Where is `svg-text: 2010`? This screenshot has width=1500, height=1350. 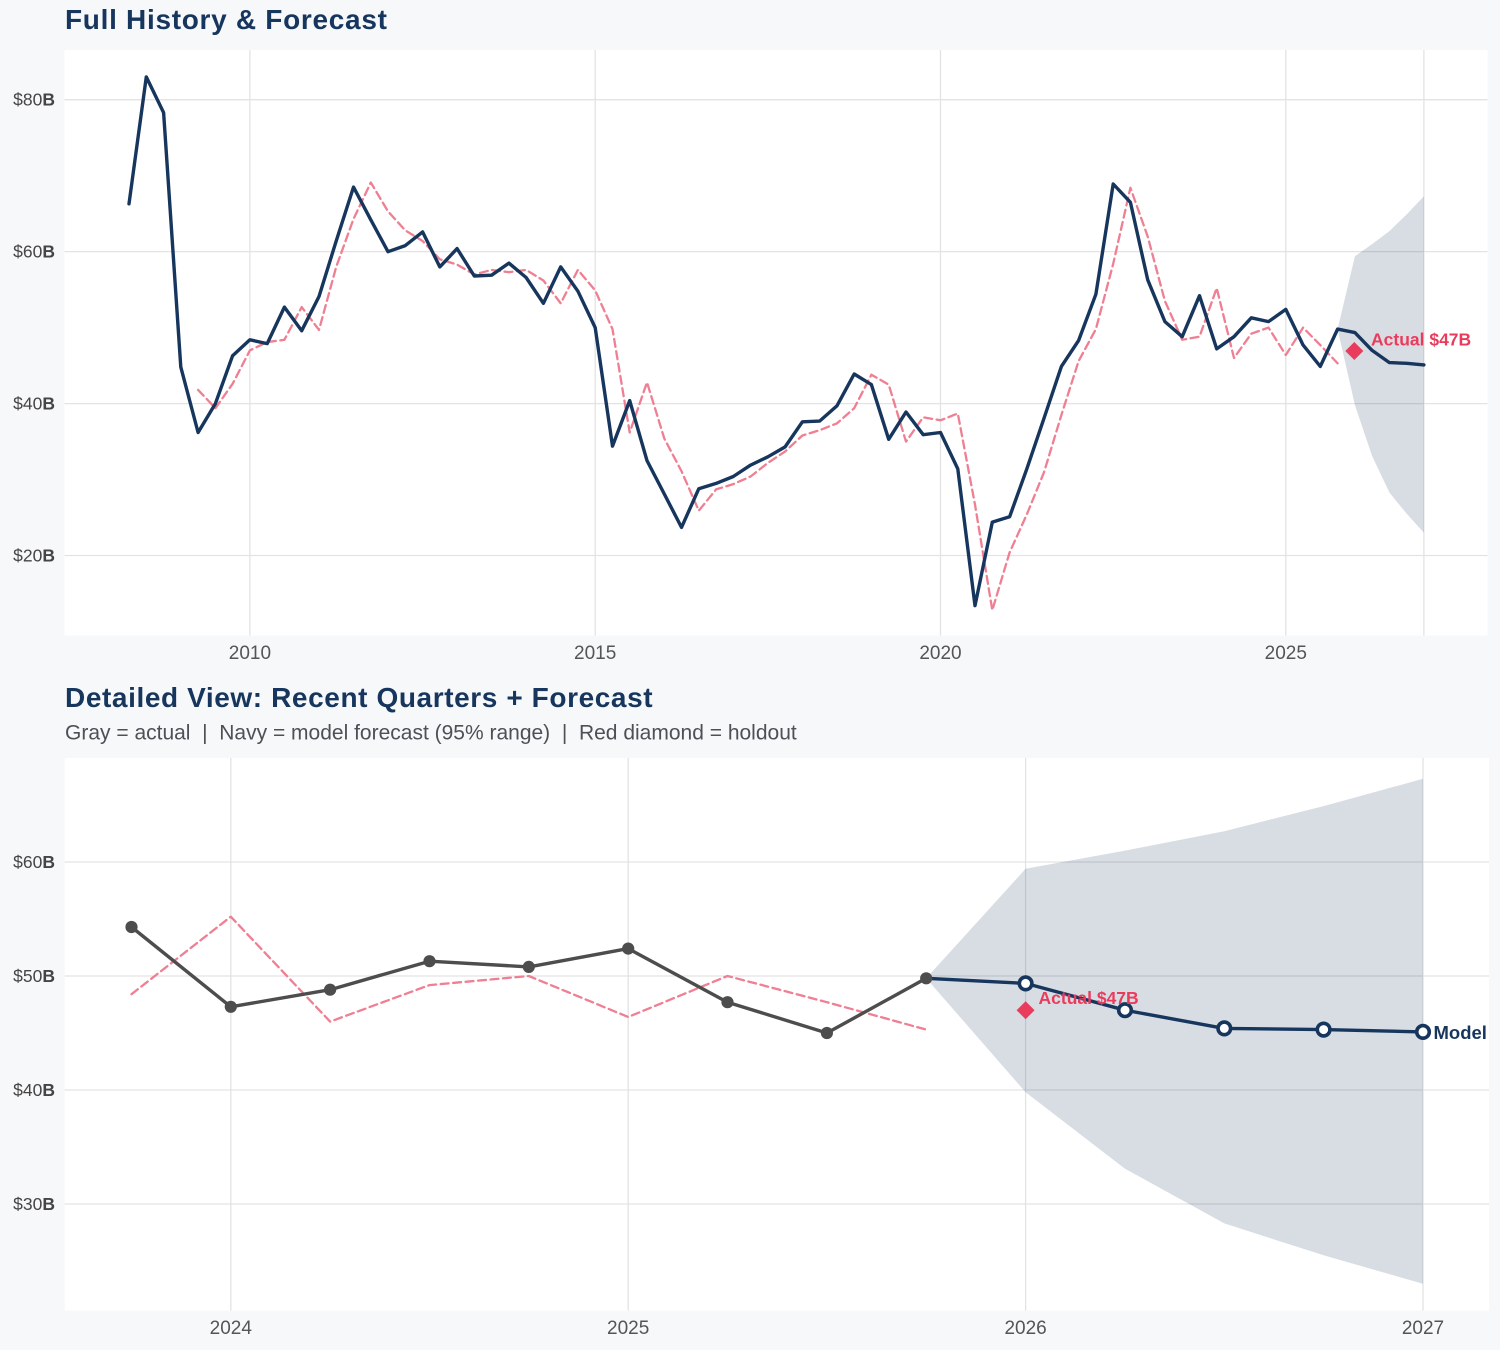 svg-text: 2010 is located at coordinates (250, 653).